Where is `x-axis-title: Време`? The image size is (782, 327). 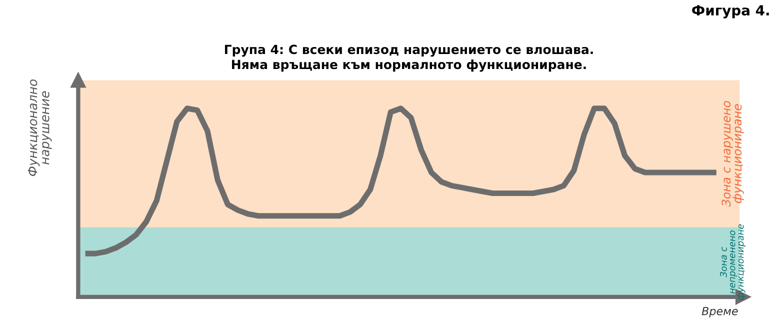 x-axis-title: Време is located at coordinates (720, 312).